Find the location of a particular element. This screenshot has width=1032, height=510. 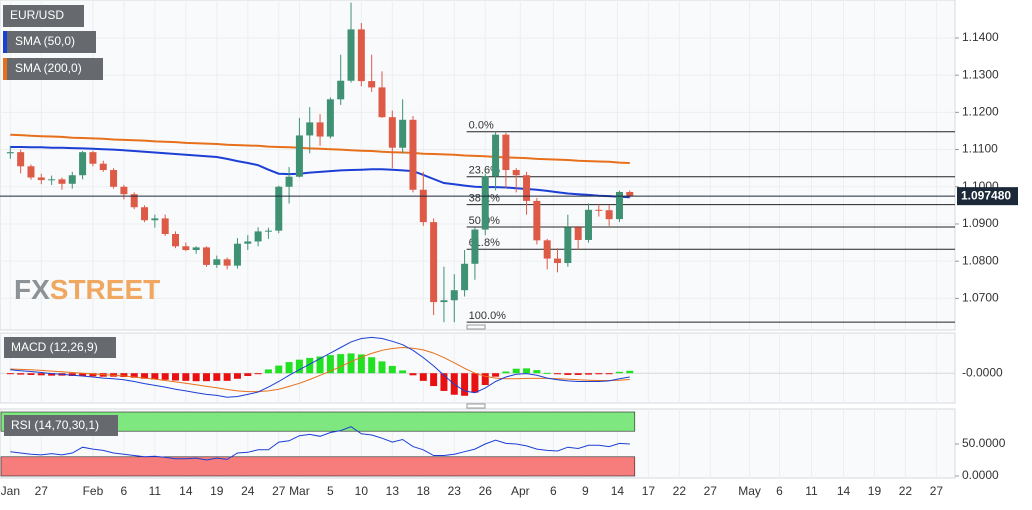

y-tick-label: 1.1400 is located at coordinates (980, 37).